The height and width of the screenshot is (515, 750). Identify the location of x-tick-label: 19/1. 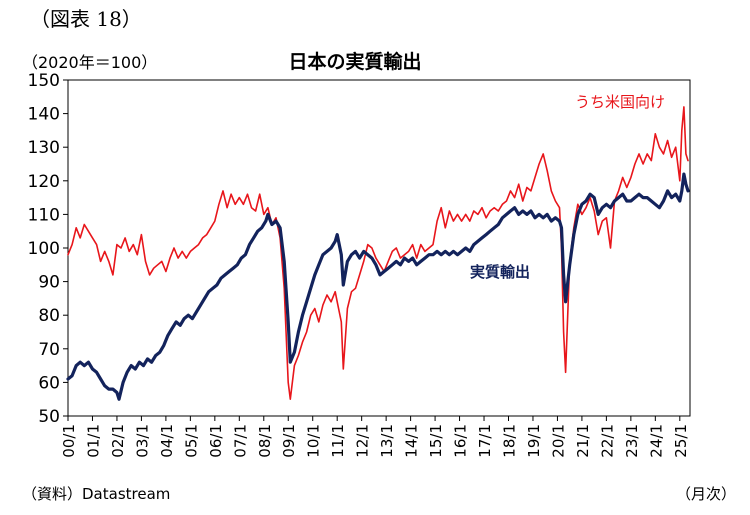
(534, 441).